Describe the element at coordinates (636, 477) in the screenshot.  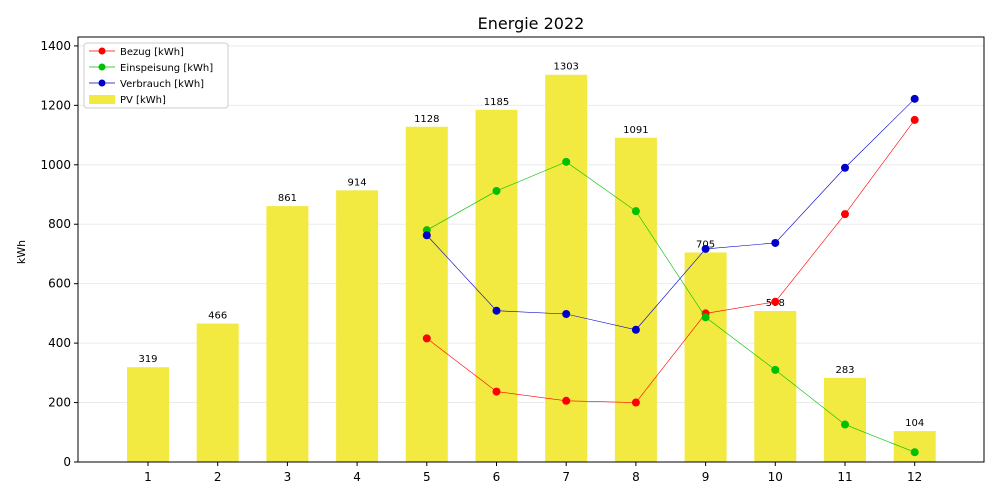
I see `x-tick-label: 8` at that location.